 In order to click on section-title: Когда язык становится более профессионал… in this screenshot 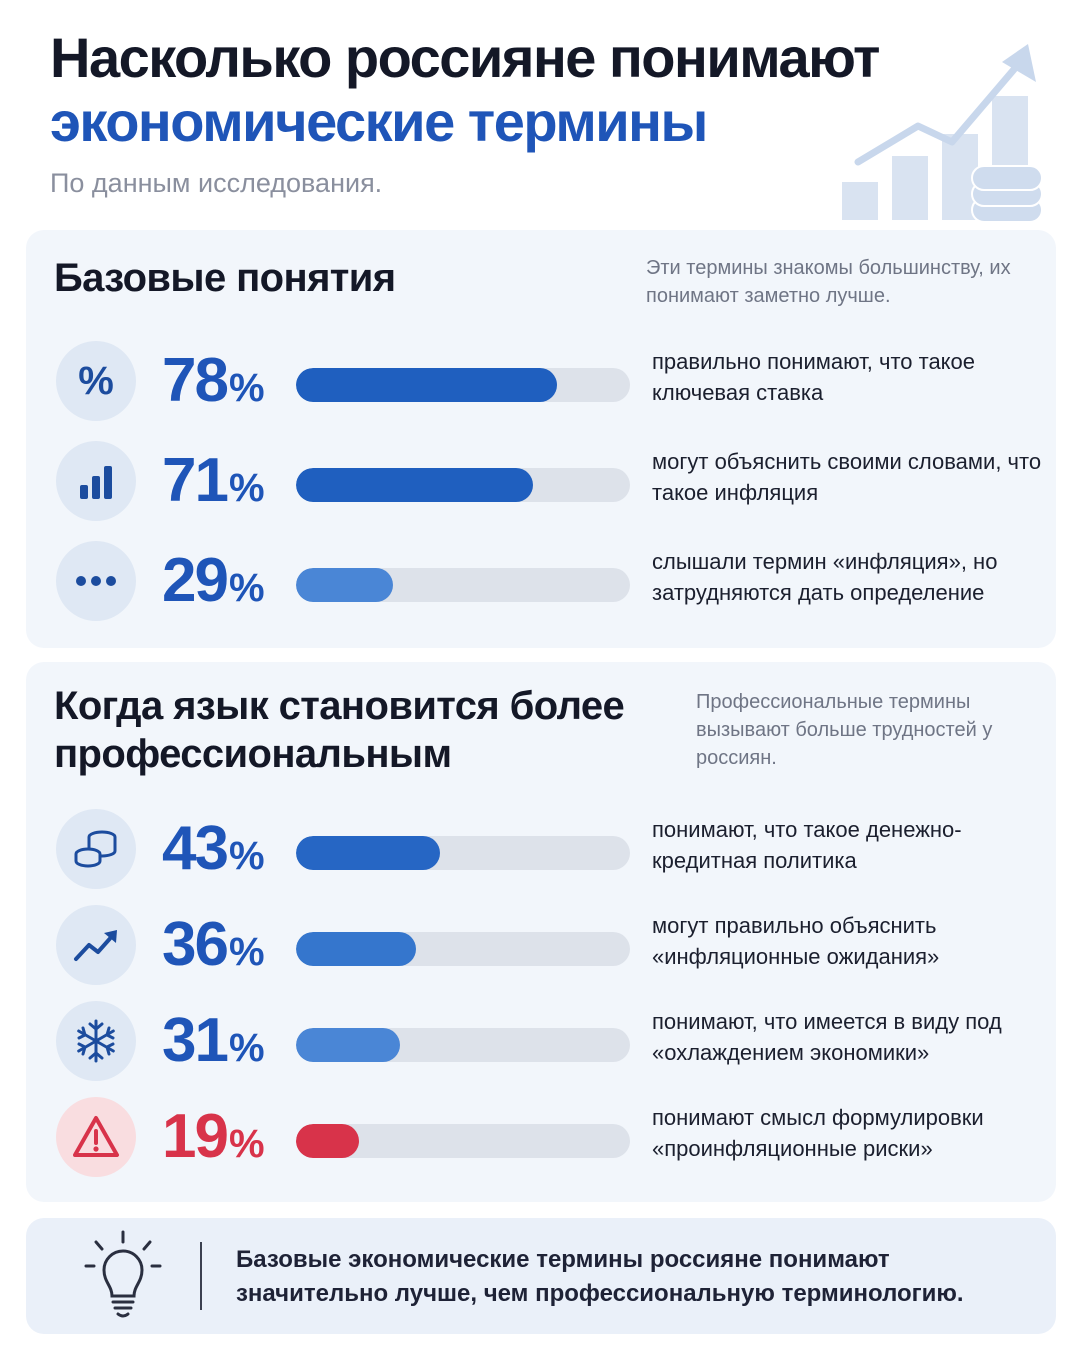, I will do `click(339, 730)`.